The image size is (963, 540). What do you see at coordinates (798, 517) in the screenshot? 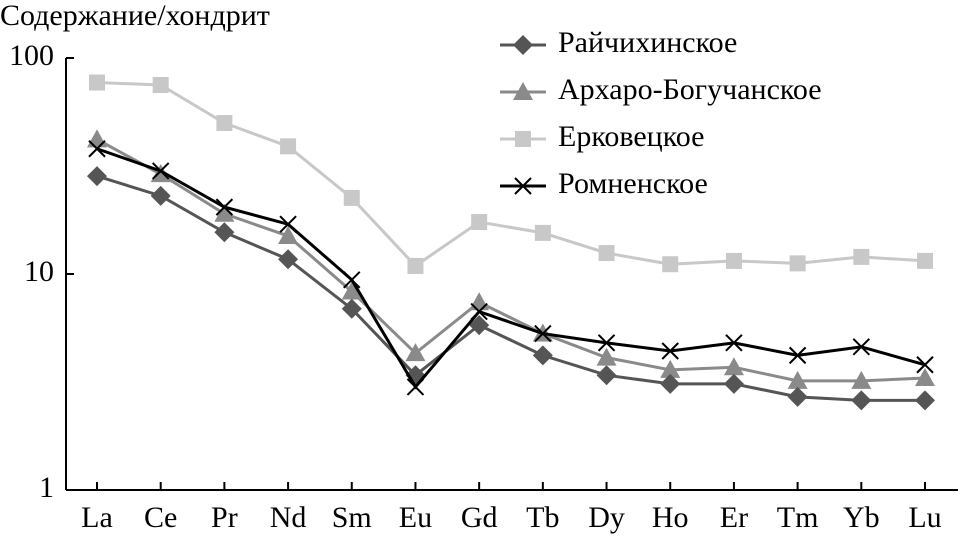
I see `x-tick-label: Tm` at bounding box center [798, 517].